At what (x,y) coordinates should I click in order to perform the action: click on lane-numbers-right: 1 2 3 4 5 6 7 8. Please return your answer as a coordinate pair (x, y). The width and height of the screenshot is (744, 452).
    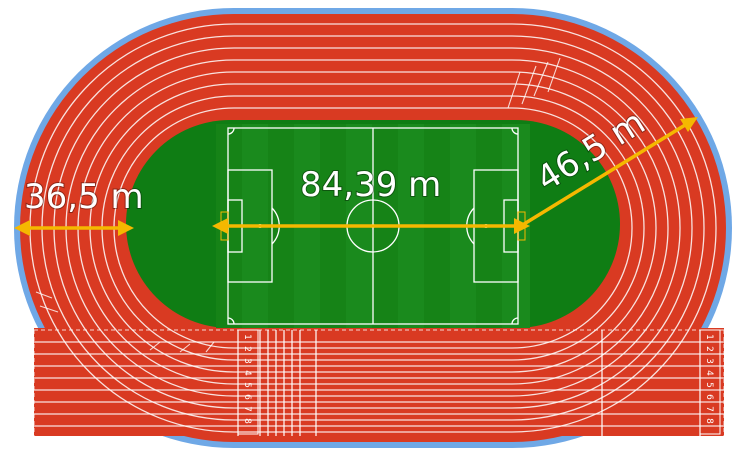
    Looking at the image, I should click on (709, 379).